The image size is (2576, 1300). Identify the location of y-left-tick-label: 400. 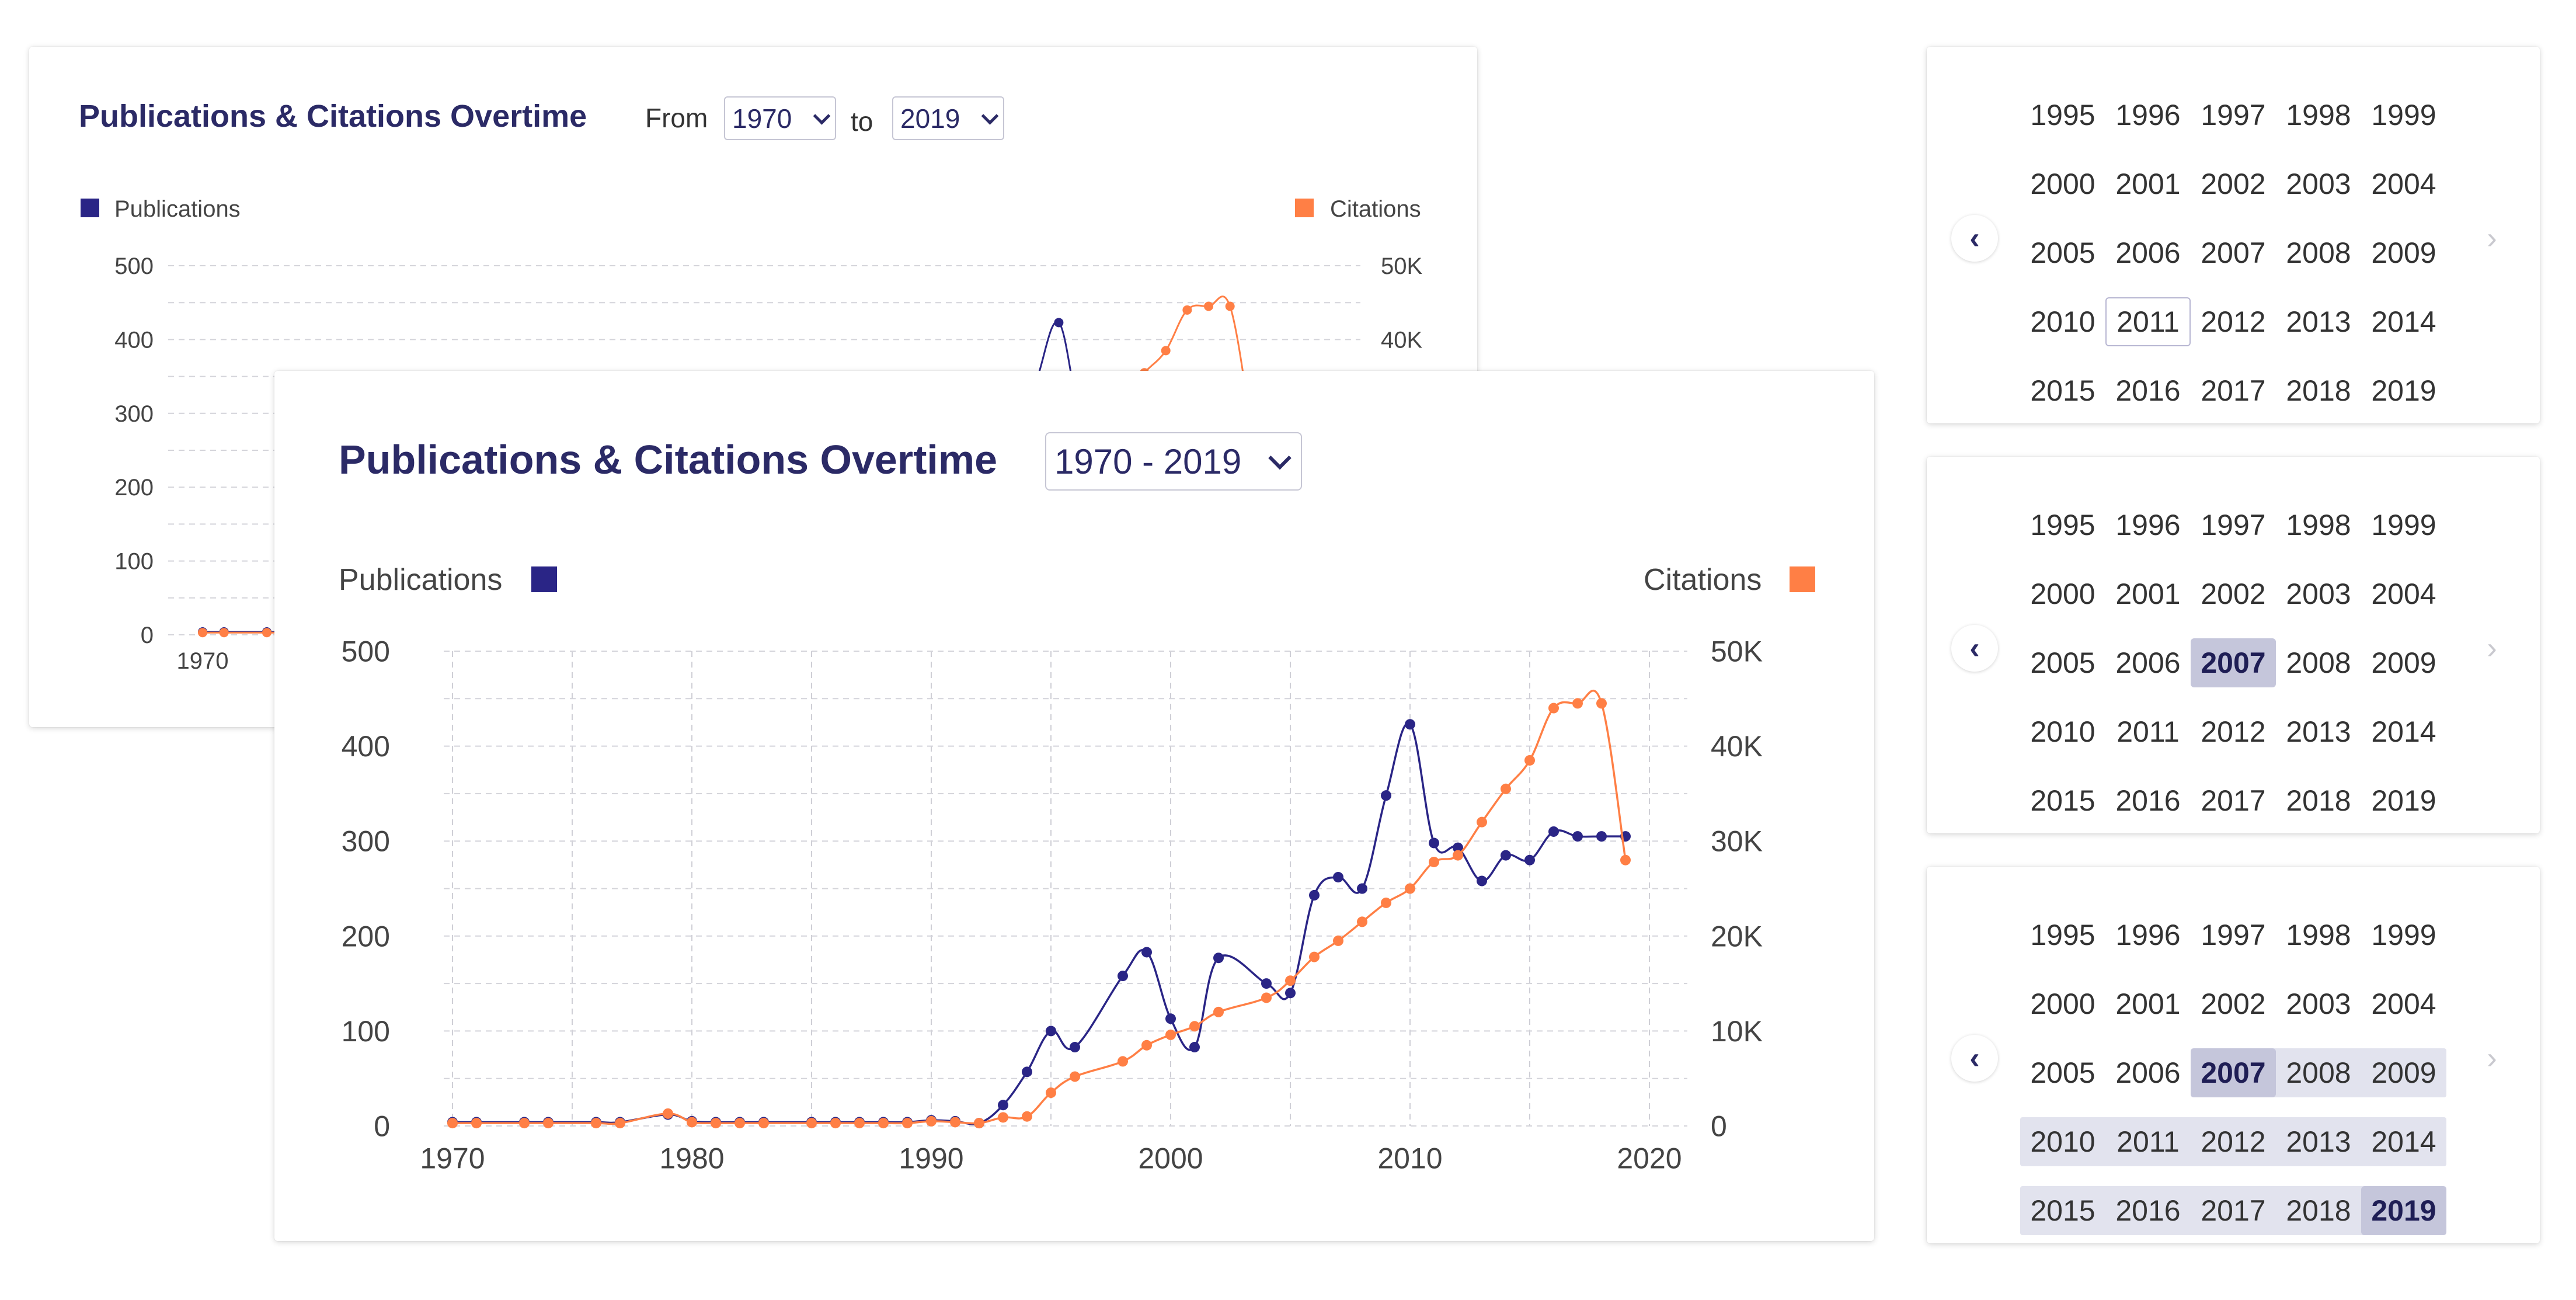
(366, 746).